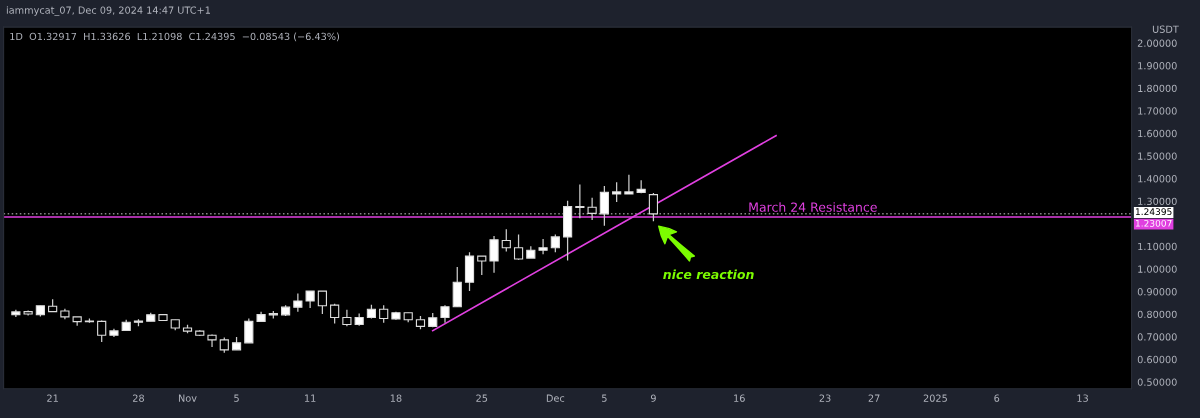  I want to click on x-tick-label: Dec, so click(555, 398).